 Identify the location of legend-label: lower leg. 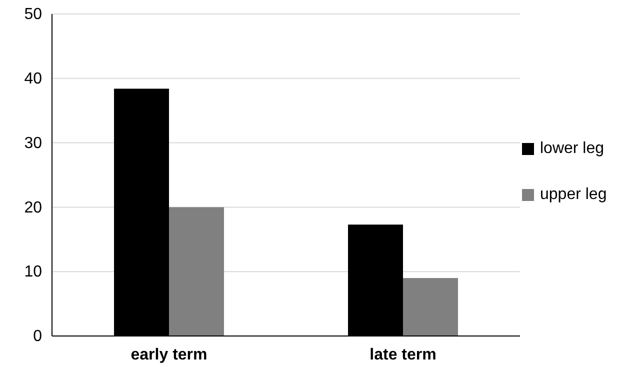
(572, 148).